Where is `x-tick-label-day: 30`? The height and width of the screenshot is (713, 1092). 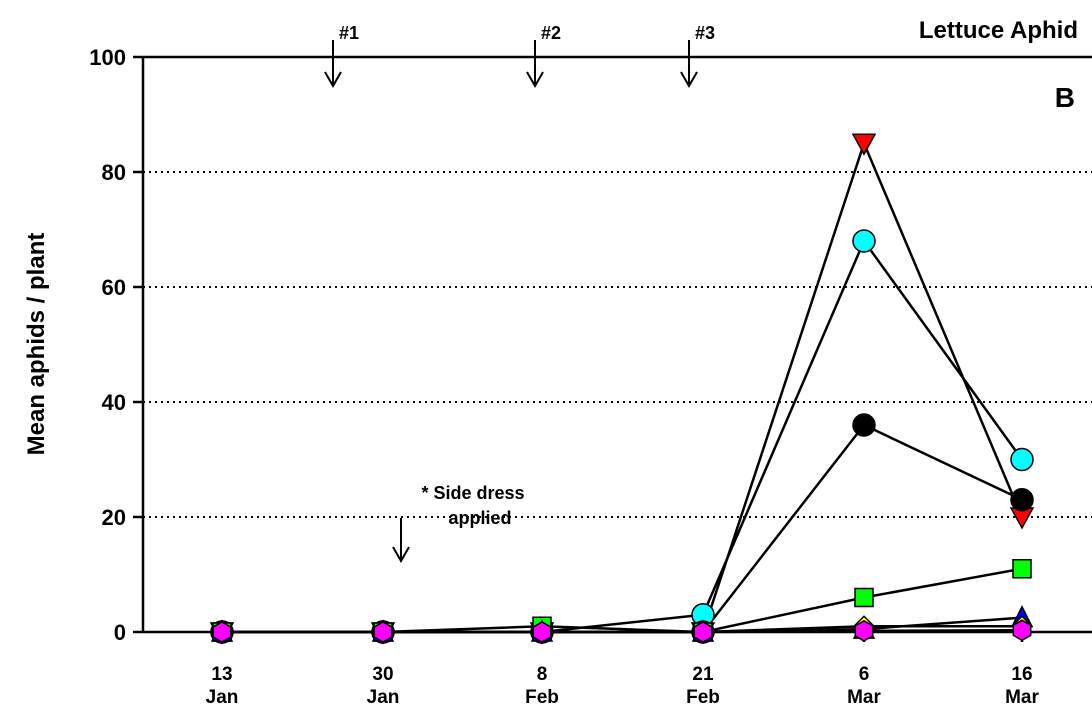 x-tick-label-day: 30 is located at coordinates (382, 674).